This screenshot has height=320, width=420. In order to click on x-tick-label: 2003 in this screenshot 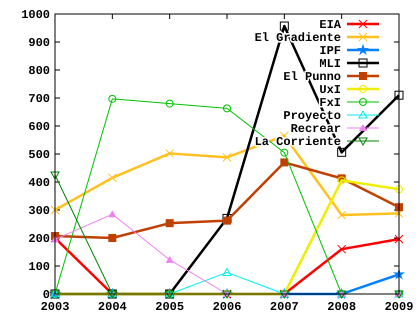, I will do `click(55, 307)`.